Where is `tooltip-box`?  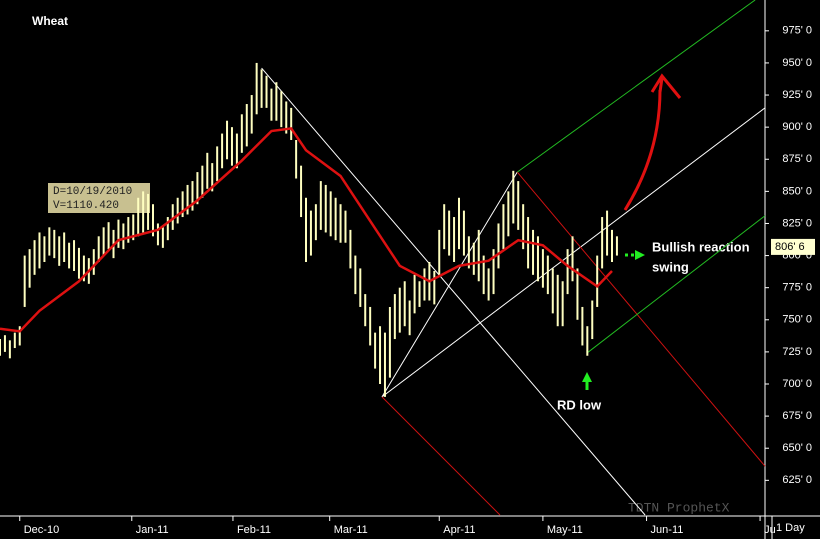 tooltip-box is located at coordinates (99, 198).